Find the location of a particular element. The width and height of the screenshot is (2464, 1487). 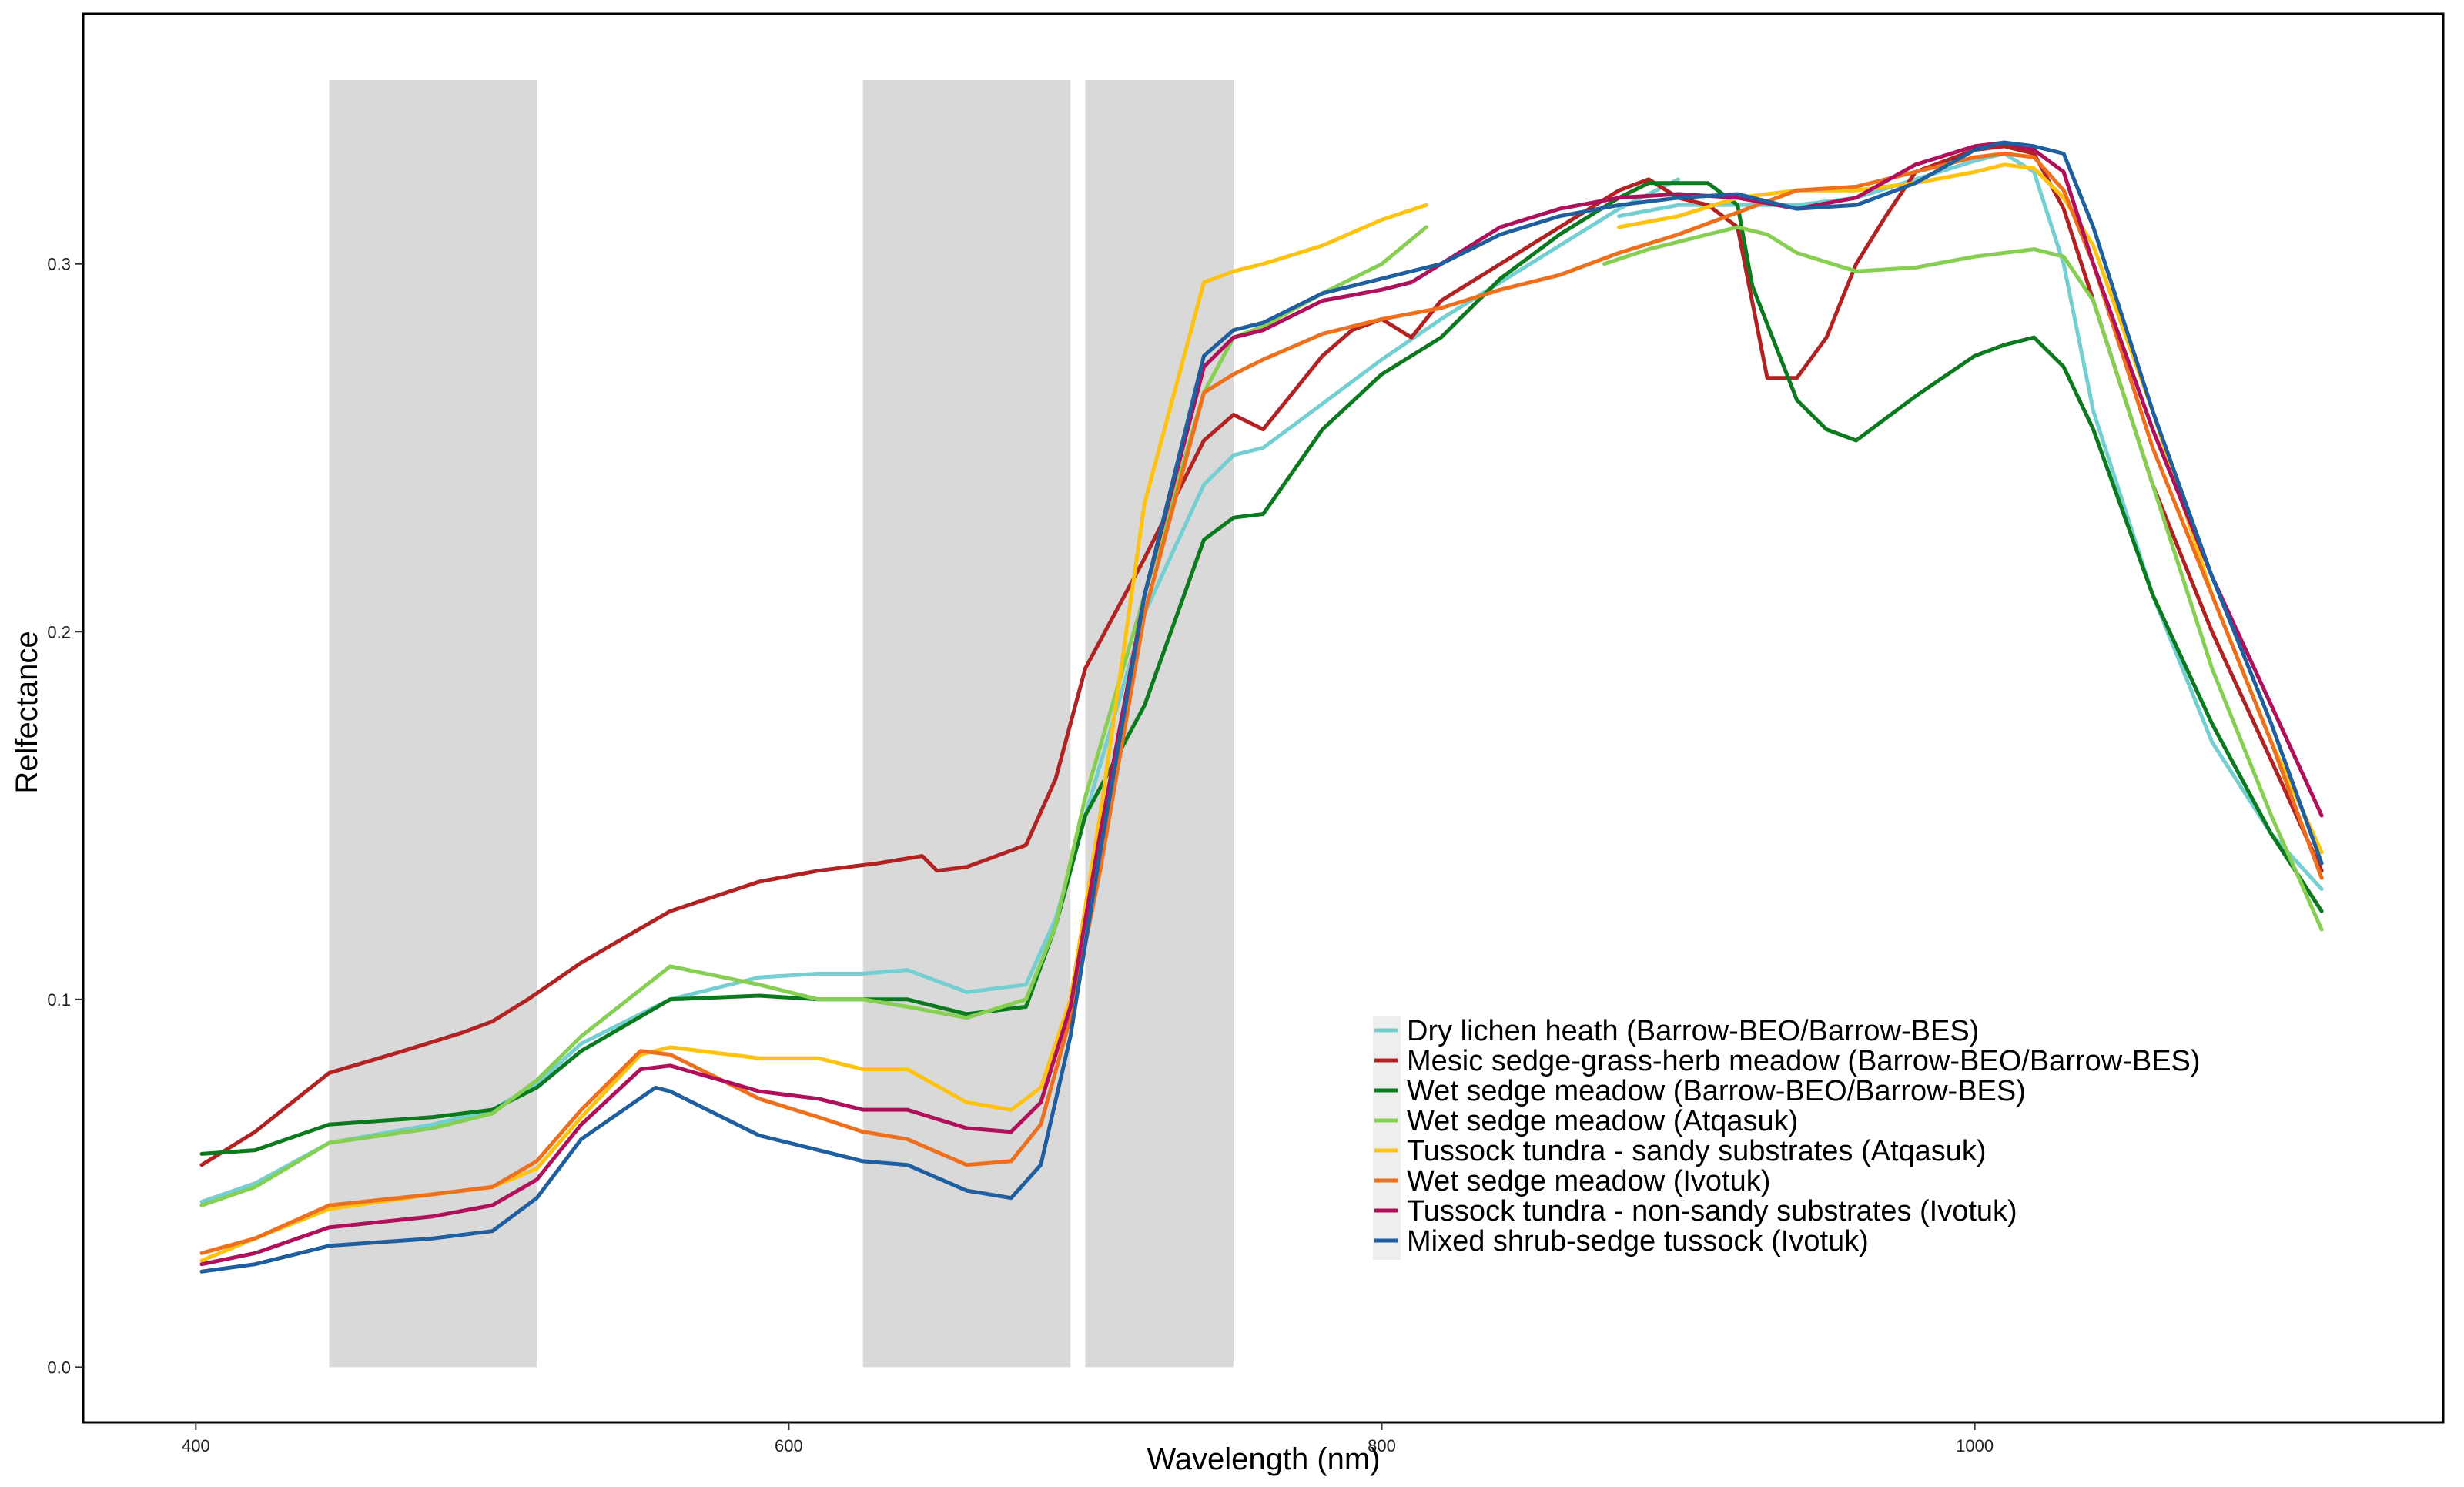

legend-label-8: Mixed shrub-sedge tussock (Ivotuk) is located at coordinates (1638, 1241).